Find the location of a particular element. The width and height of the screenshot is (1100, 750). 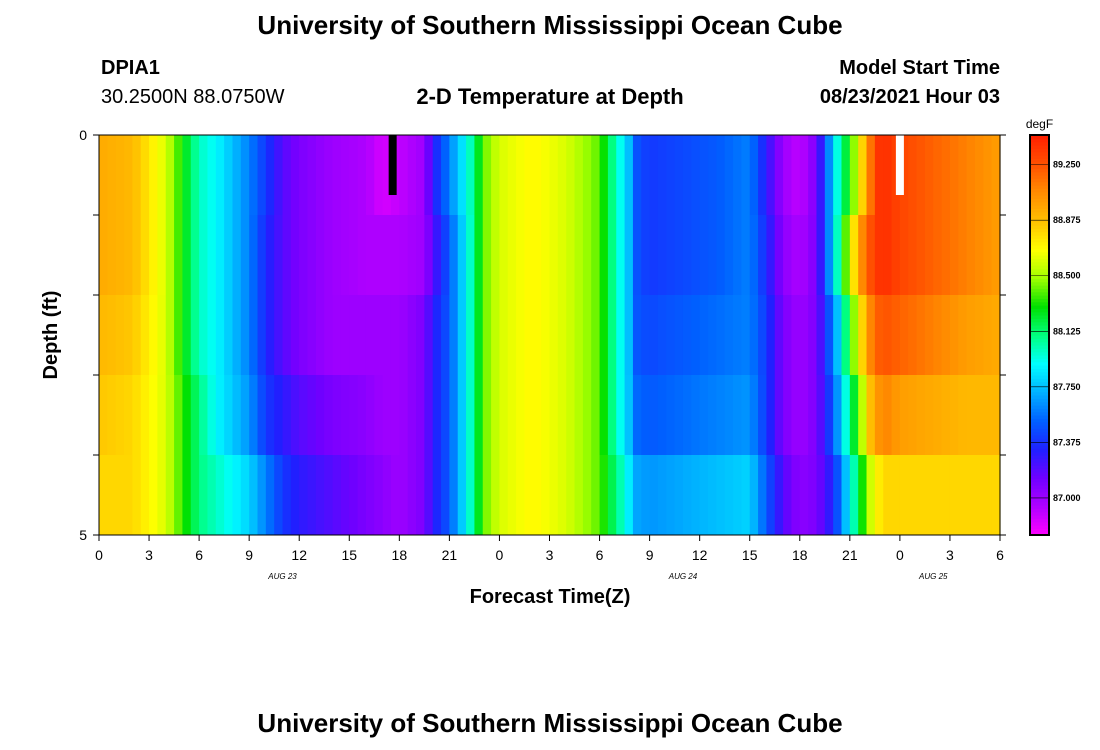

x-tick-label: 18 is located at coordinates (800, 555).